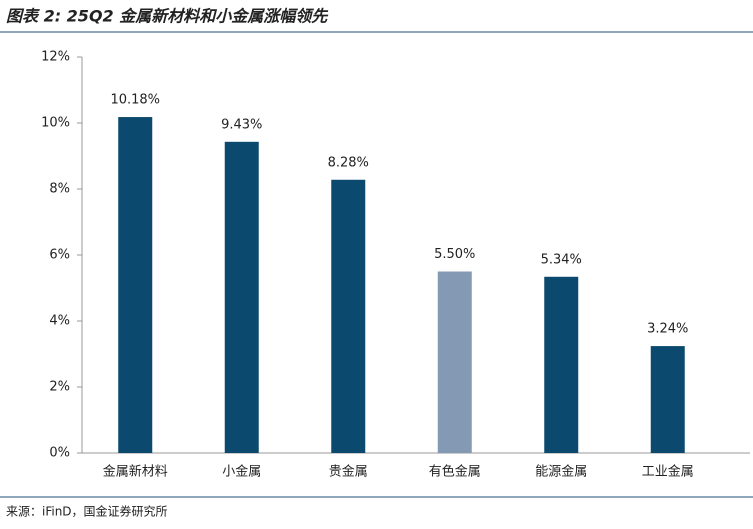  Describe the element at coordinates (668, 472) in the screenshot. I see `x-tick-label: 工业金属` at that location.